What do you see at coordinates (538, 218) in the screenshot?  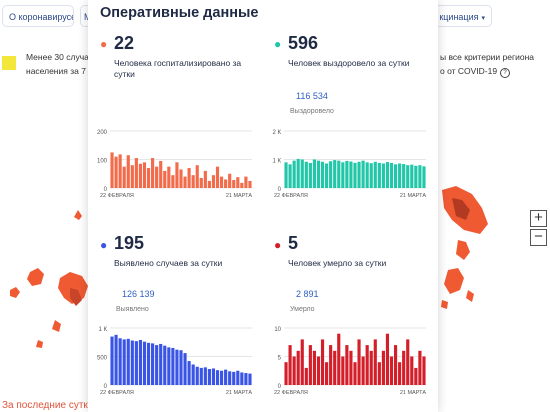 I see `zoom-in-button: +` at bounding box center [538, 218].